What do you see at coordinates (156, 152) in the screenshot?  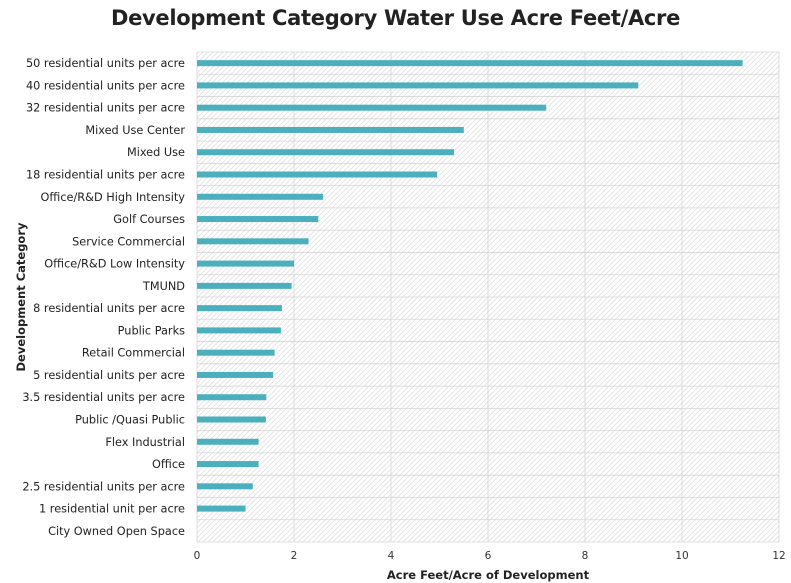 I see `category-label: Mixed Use` at bounding box center [156, 152].